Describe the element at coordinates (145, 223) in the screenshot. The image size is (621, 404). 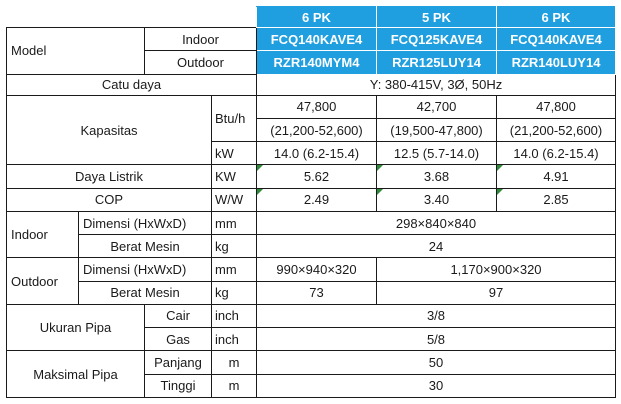
I see `indoor-dimensi-label: Dimensi (HxWxD)` at that location.